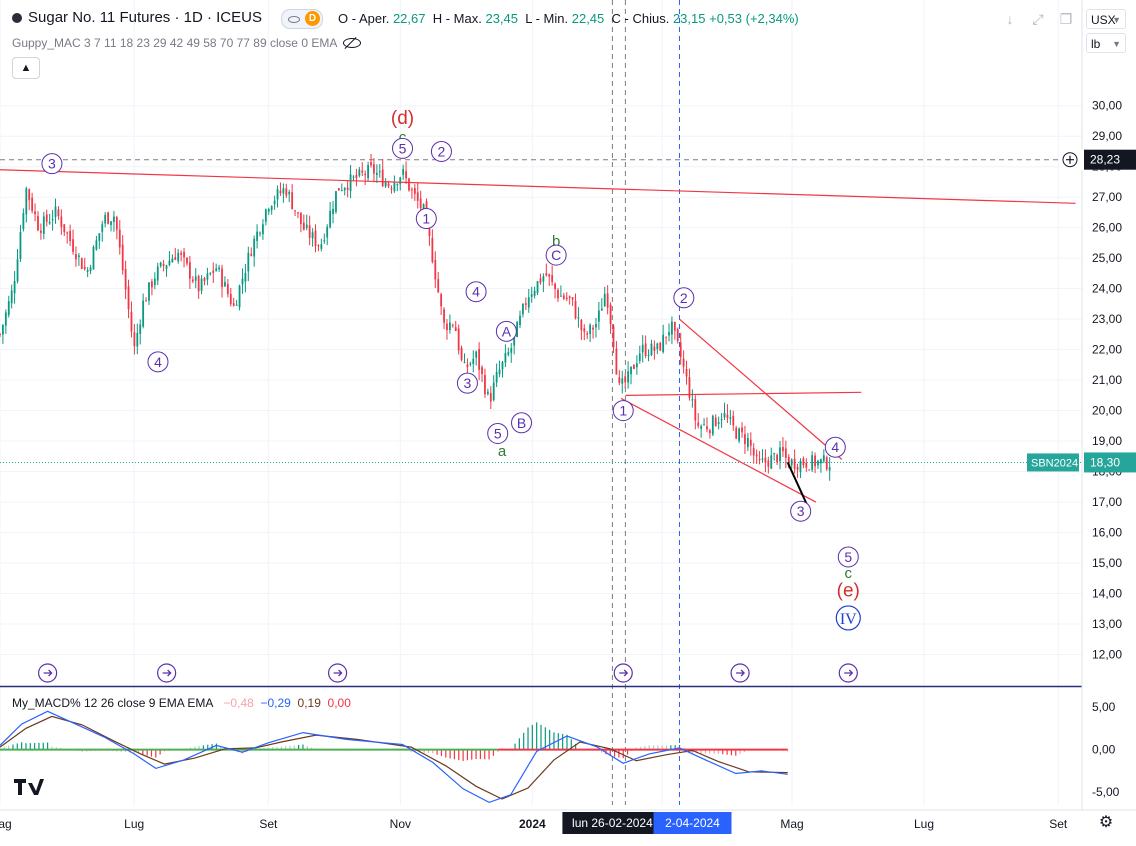 The width and height of the screenshot is (1136, 846). What do you see at coordinates (1116, 44) in the screenshot?
I see `chevron-down-icon: ▼` at bounding box center [1116, 44].